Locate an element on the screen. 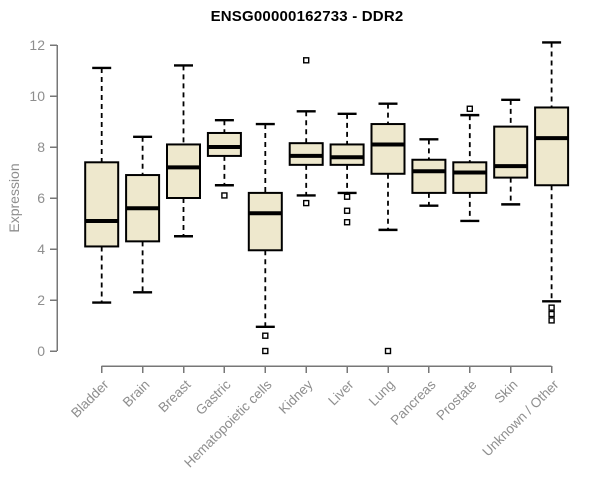 The height and width of the screenshot is (500, 600). boxplot-breast is located at coordinates (183, 151).